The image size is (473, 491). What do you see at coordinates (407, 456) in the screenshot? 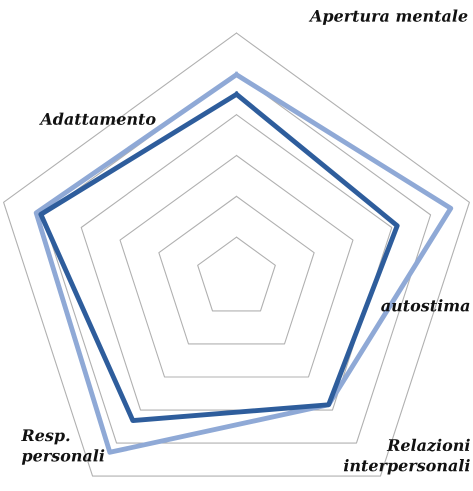
I see `spoke-label: Relazioni interpersonali` at bounding box center [407, 456].